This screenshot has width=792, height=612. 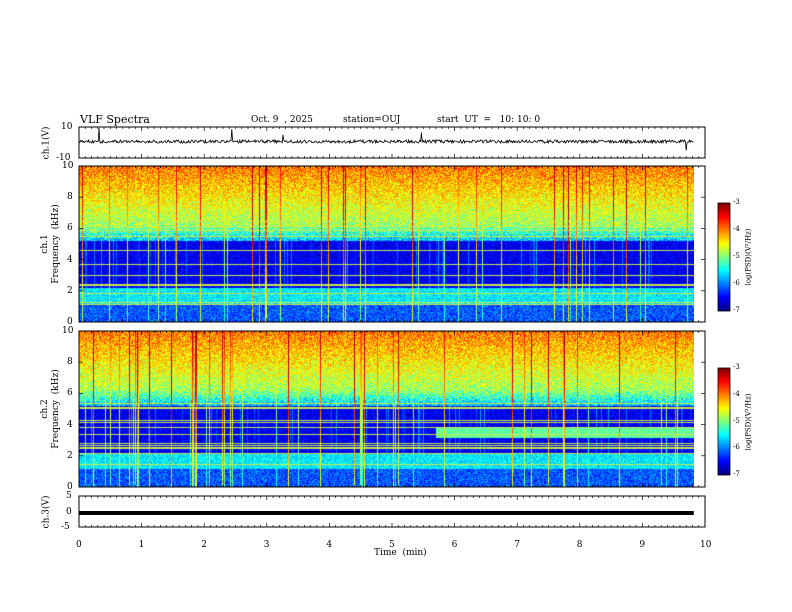 What do you see at coordinates (517, 545) in the screenshot?
I see `x-tick-label: 7` at bounding box center [517, 545].